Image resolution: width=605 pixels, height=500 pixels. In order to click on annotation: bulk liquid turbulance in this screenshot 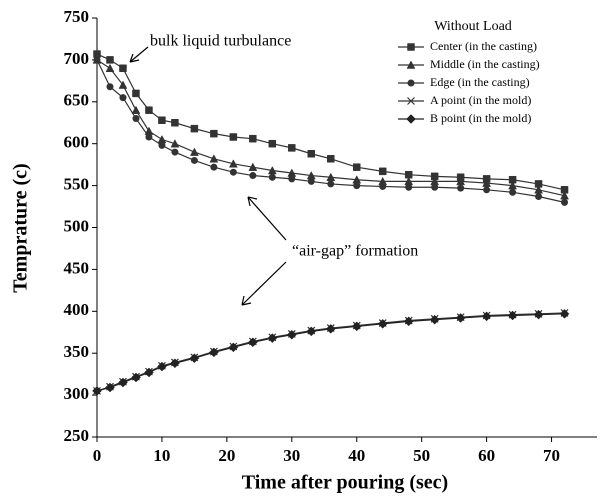, I will do `click(220, 41)`.